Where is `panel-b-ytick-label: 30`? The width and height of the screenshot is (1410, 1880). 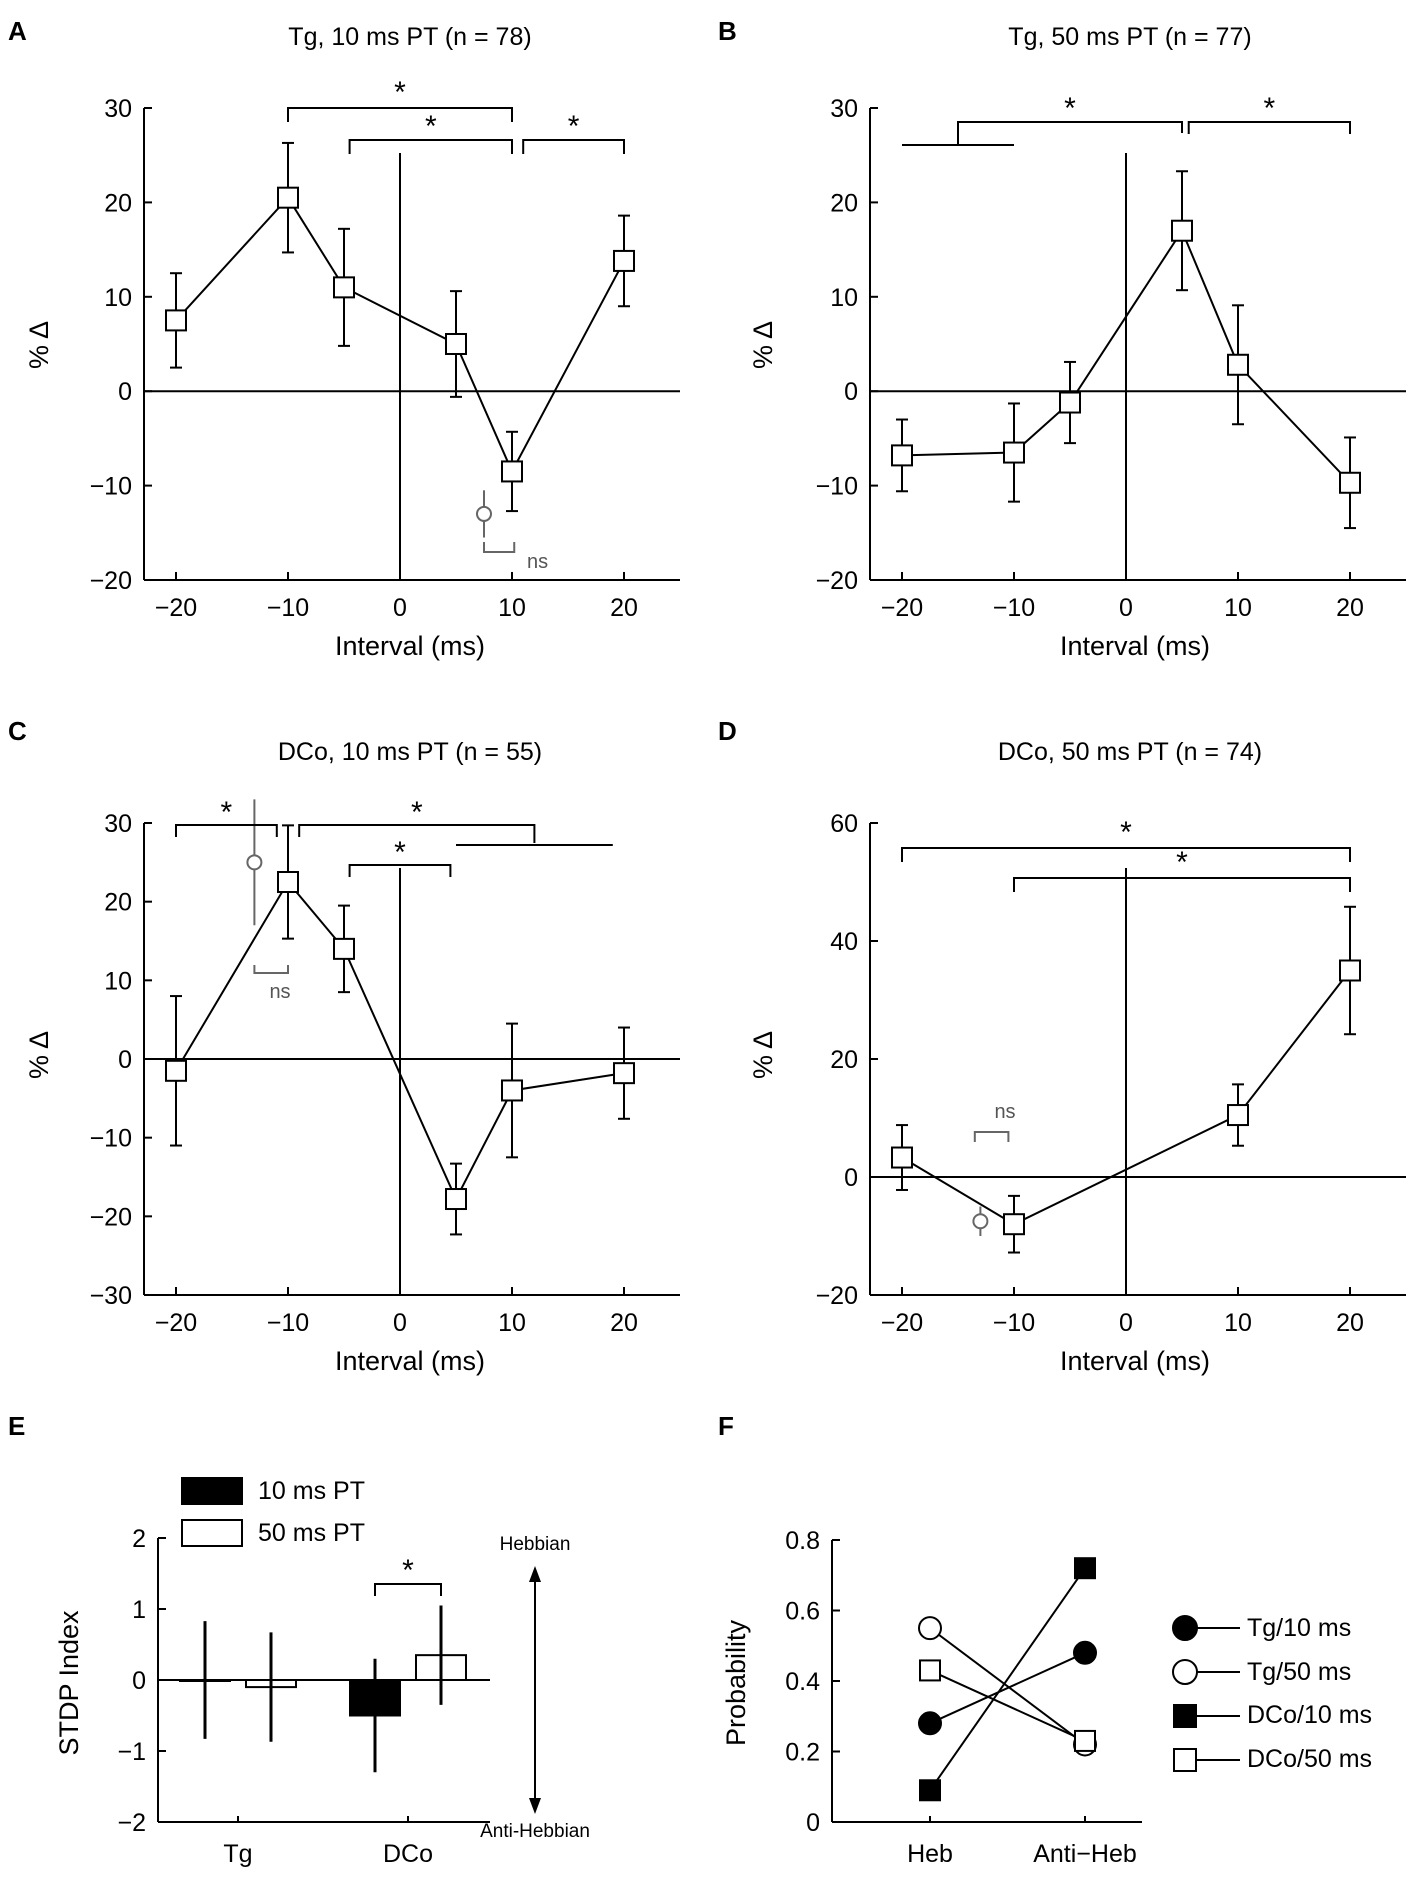
panel-b-ytick-label: 30 is located at coordinates (844, 109).